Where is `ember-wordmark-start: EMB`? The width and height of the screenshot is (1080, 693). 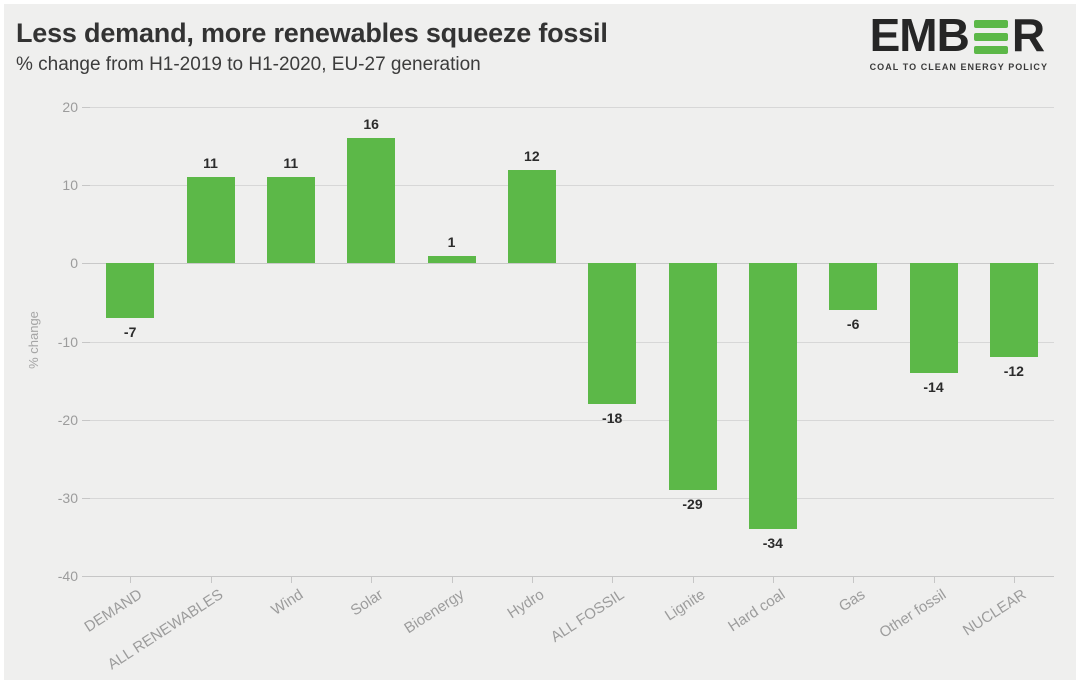
ember-wordmark-start: EMB is located at coordinates (919, 35).